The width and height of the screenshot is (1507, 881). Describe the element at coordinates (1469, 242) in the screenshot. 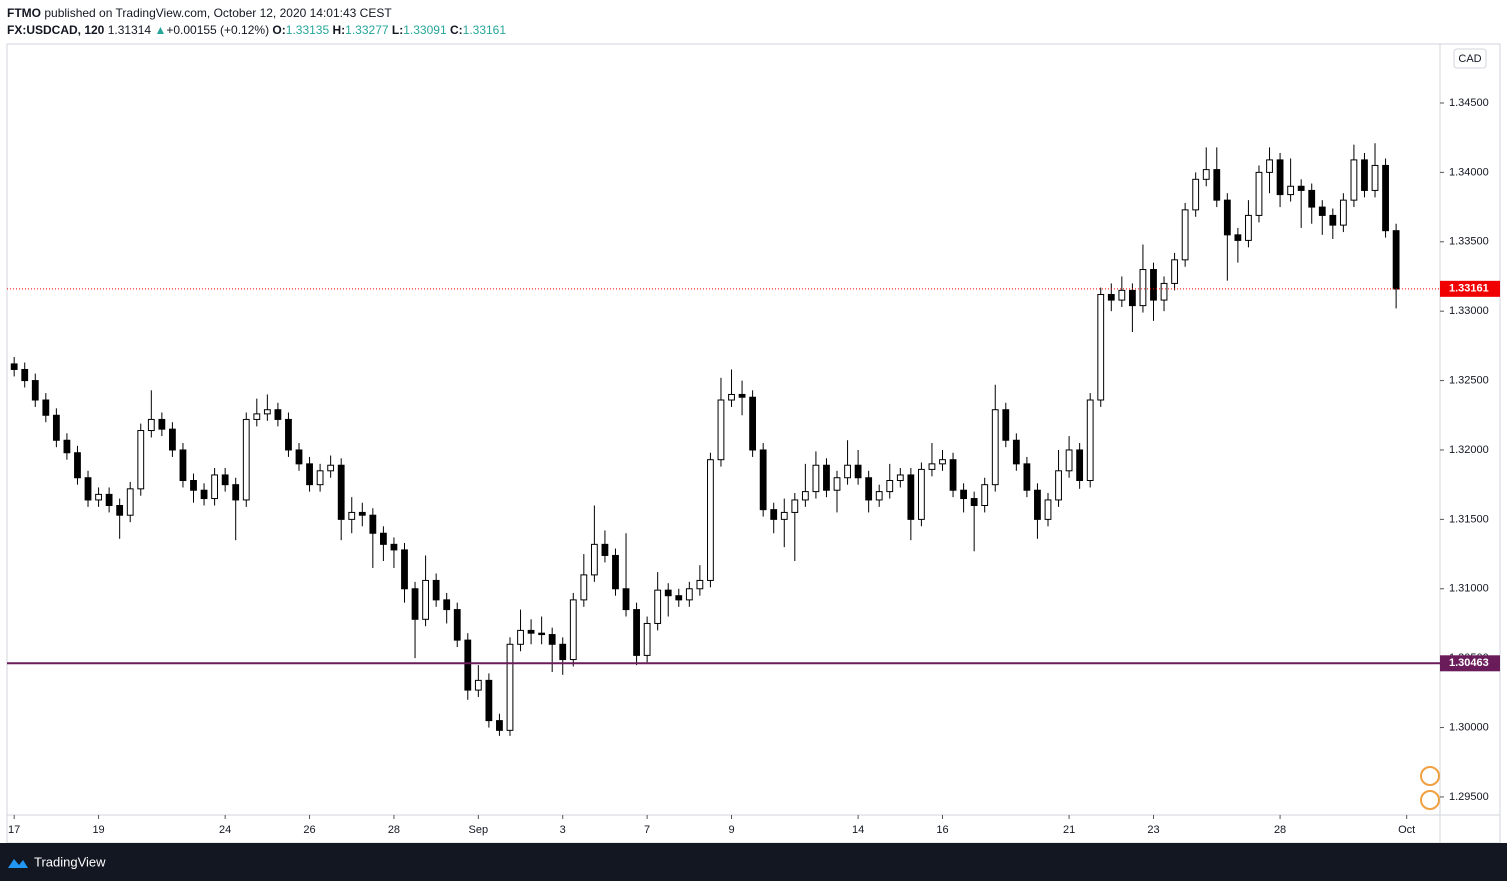

I see `y-tick-label: 1.33500` at that location.